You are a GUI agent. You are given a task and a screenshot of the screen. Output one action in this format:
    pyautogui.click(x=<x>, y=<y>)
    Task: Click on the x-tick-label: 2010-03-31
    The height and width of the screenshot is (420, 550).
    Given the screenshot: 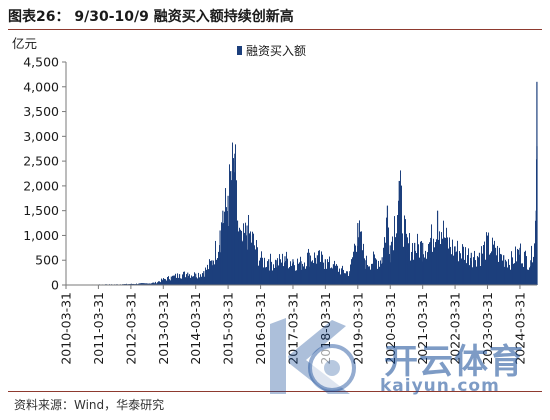 What is the action you would take?
    pyautogui.click(x=66, y=328)
    